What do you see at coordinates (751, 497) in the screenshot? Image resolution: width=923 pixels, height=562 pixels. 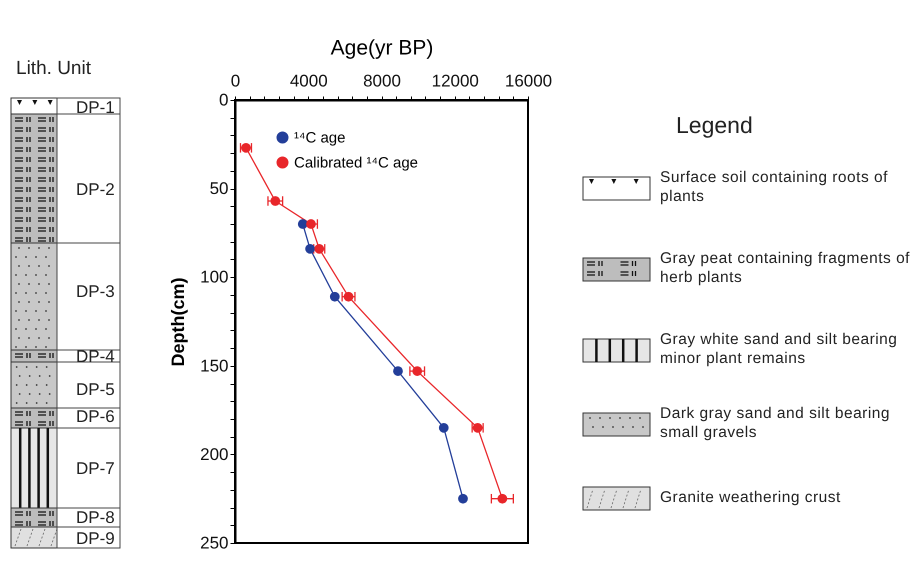 I see `text: Granite weathering crust` at bounding box center [751, 497].